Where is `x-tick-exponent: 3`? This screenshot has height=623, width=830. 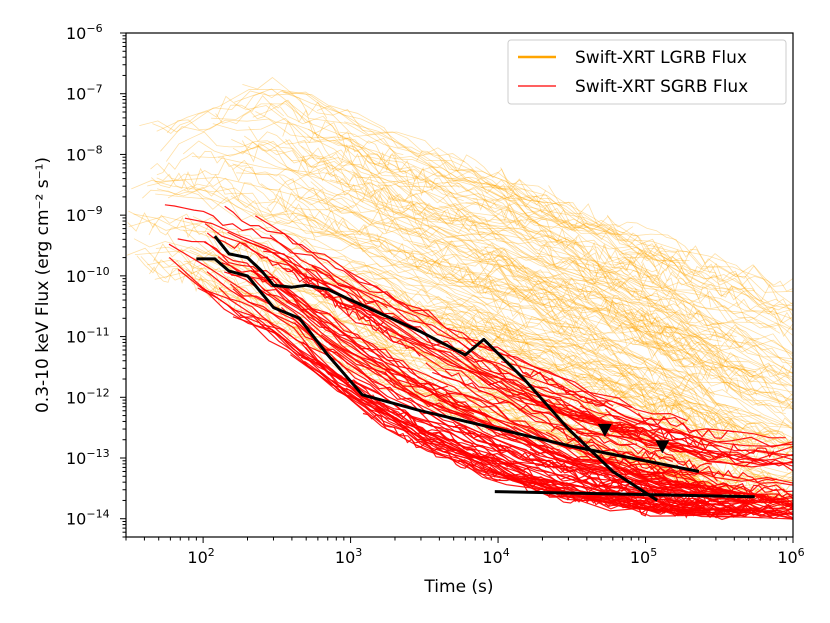 x-tick-exponent: 3 is located at coordinates (358, 552).